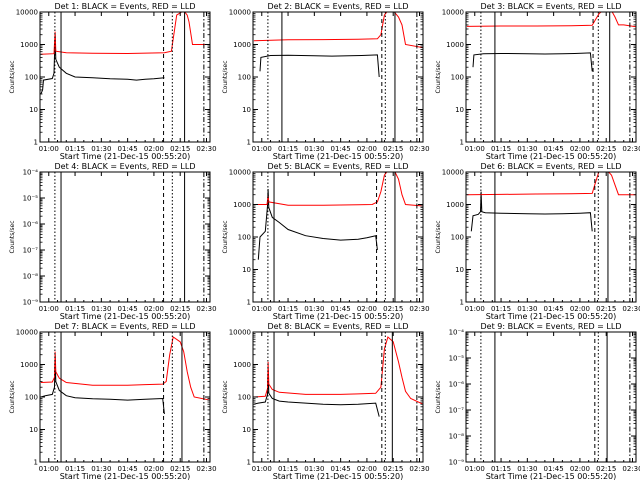  Describe the element at coordinates (125, 6) in the screenshot. I see `panel-title: Det 1: BLACK = Events, RED = LLD` at that location.